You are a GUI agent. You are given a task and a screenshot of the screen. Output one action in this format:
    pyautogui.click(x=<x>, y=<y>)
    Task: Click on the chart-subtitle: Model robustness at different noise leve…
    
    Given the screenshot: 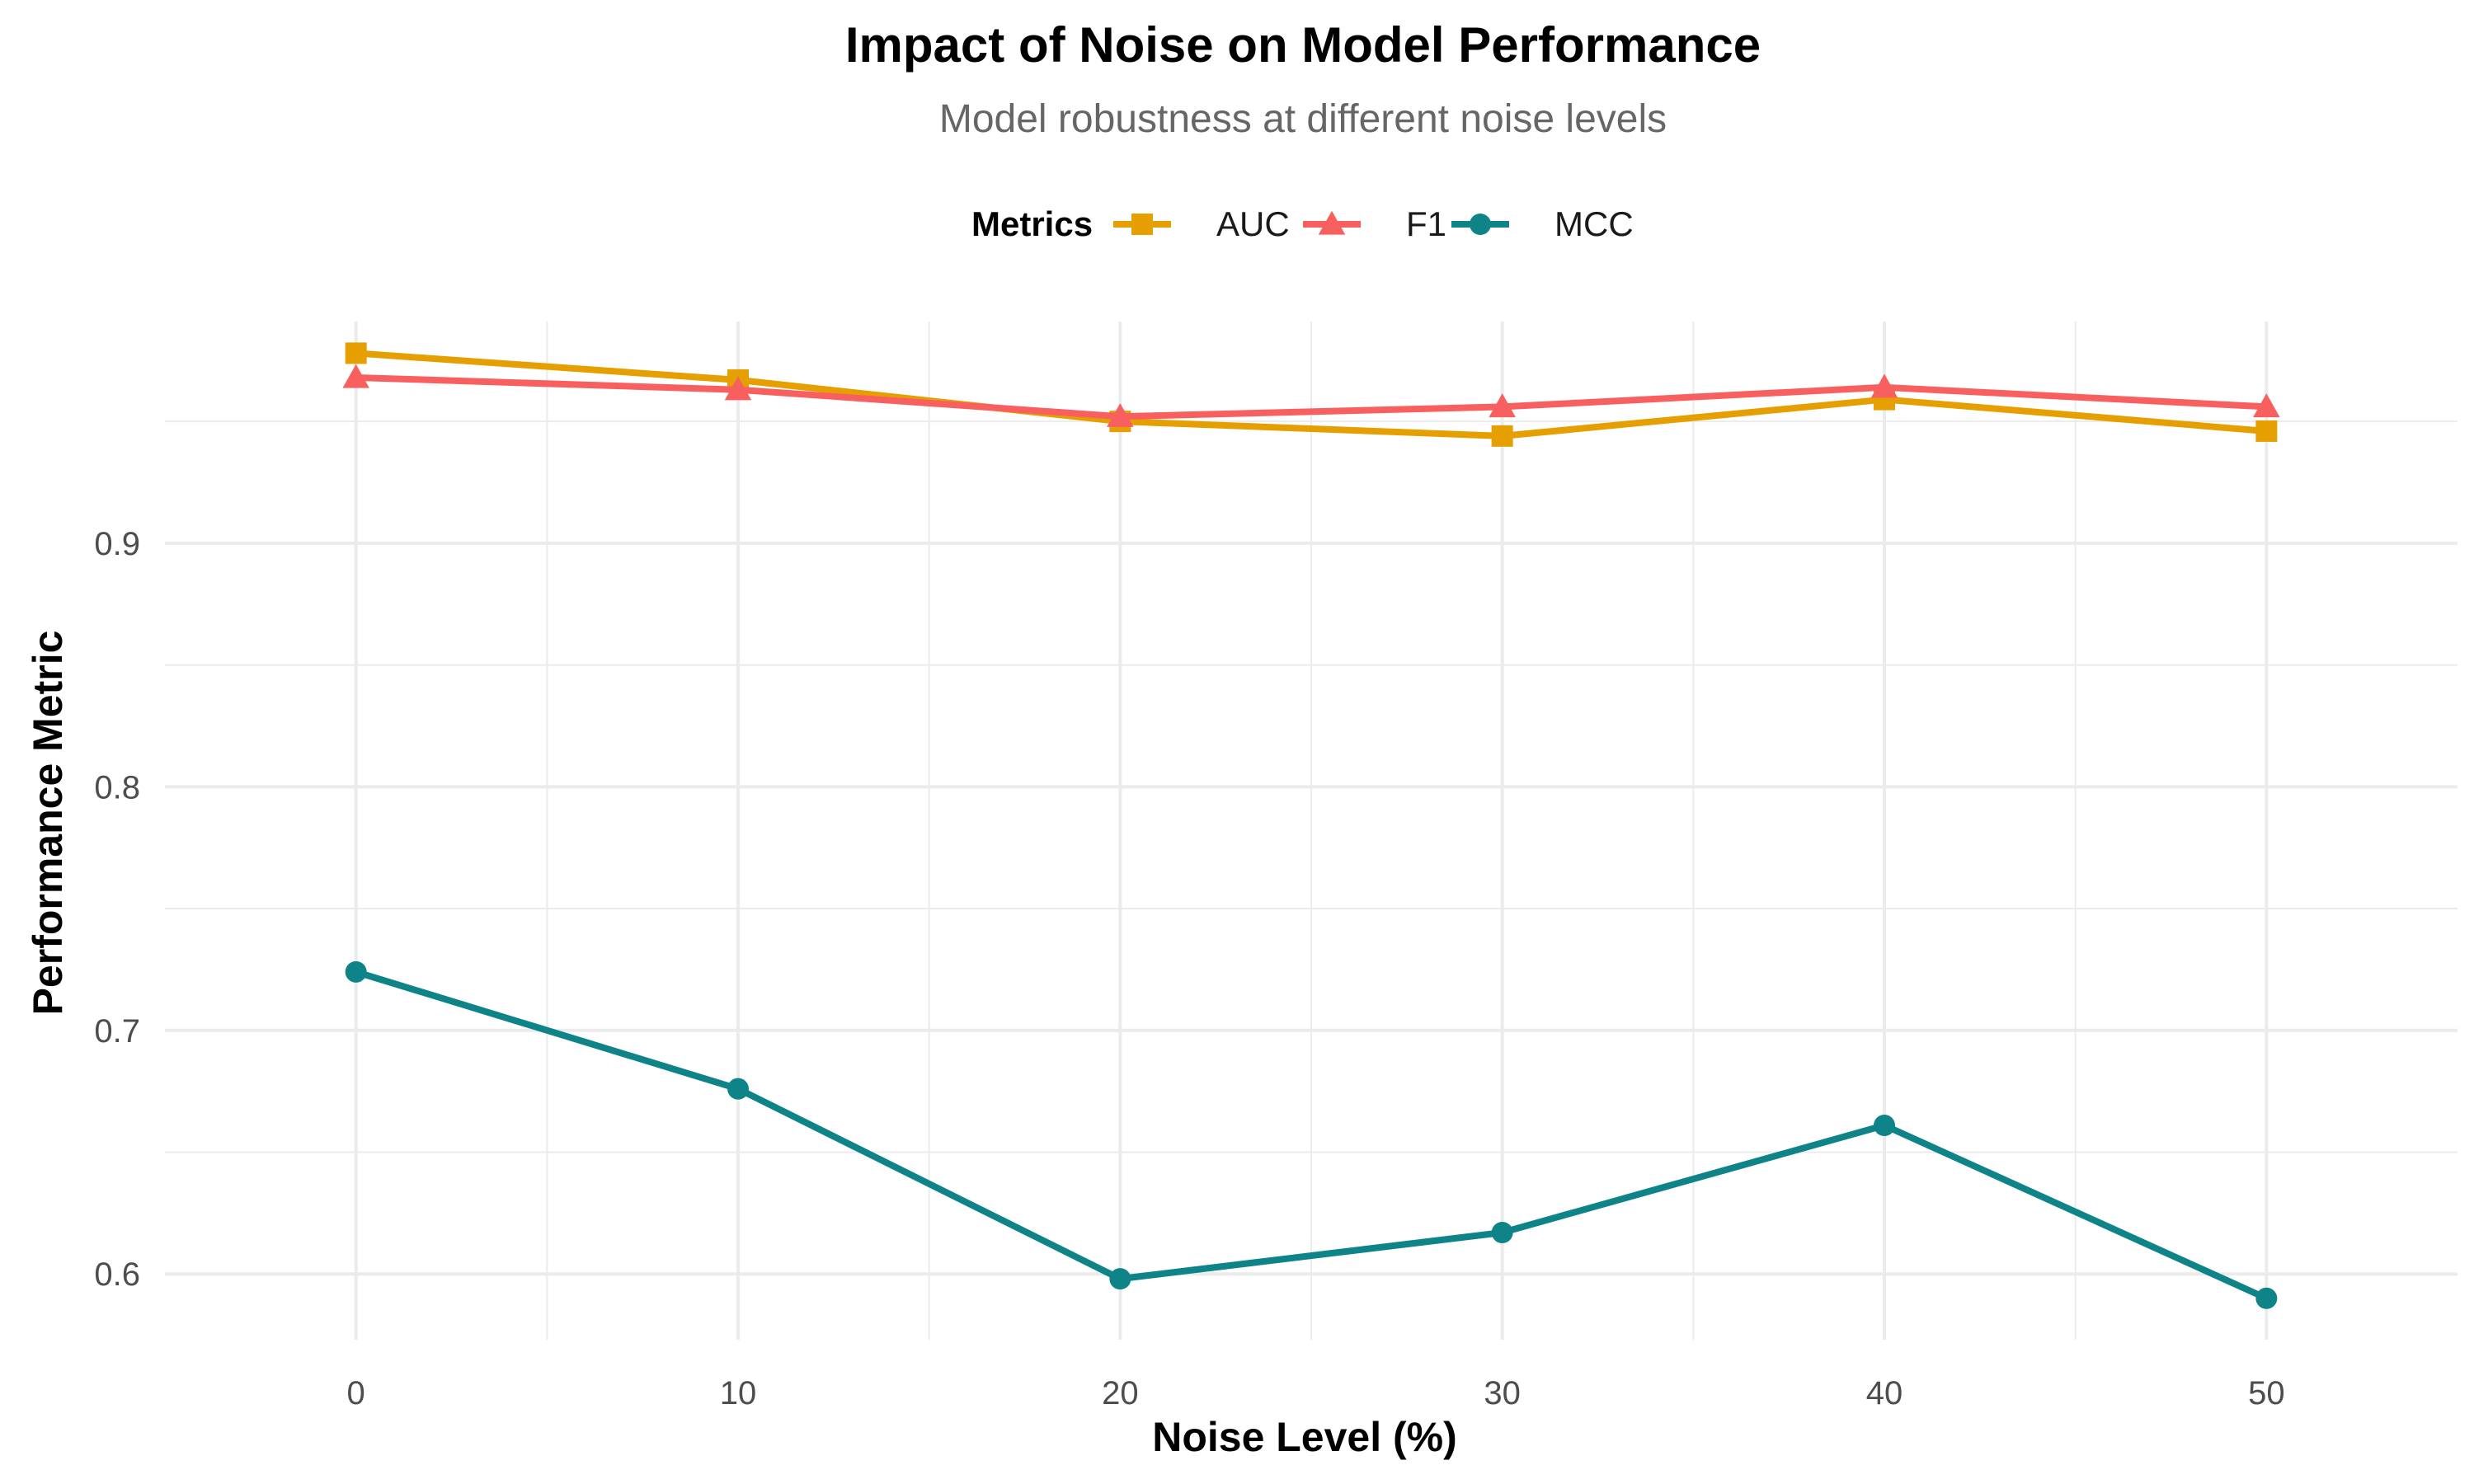 What is the action you would take?
    pyautogui.click(x=1303, y=119)
    